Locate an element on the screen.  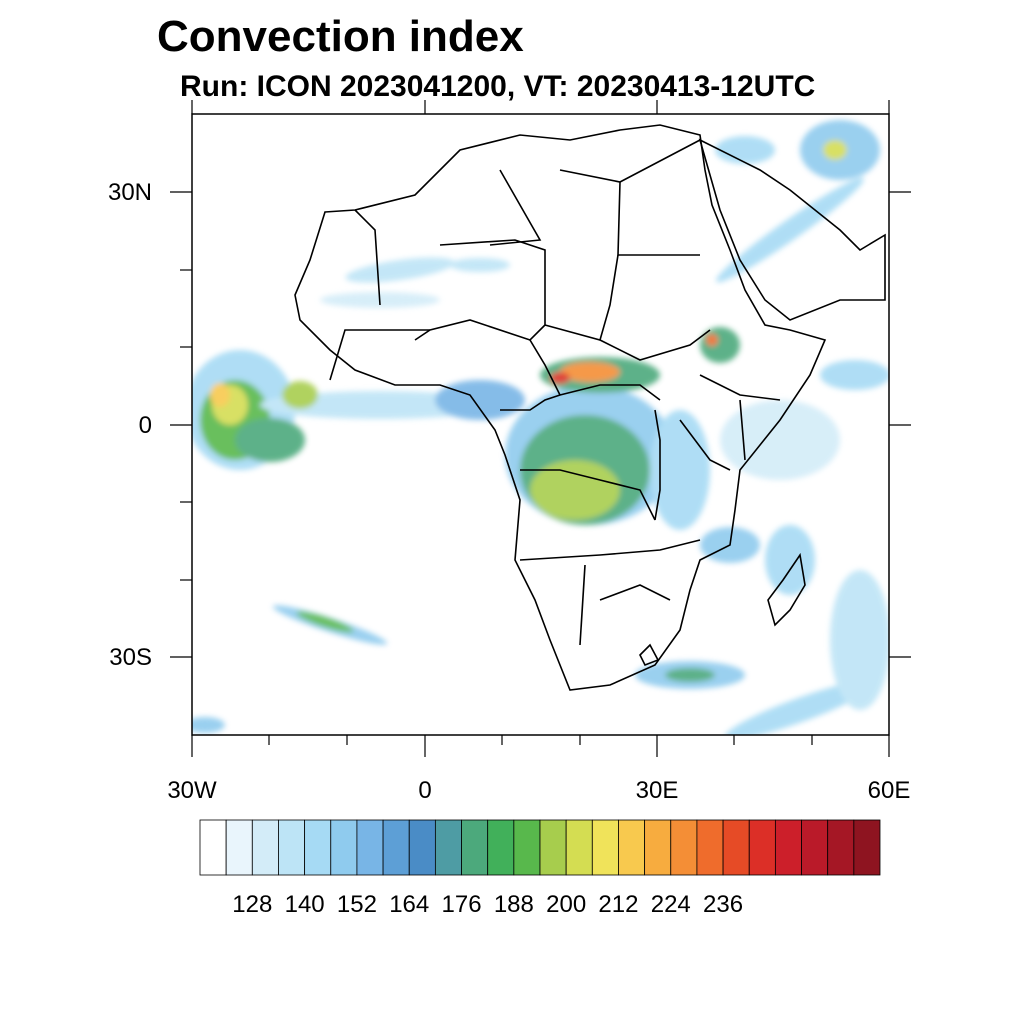
chart-title: Convection index is located at coordinates (340, 36).